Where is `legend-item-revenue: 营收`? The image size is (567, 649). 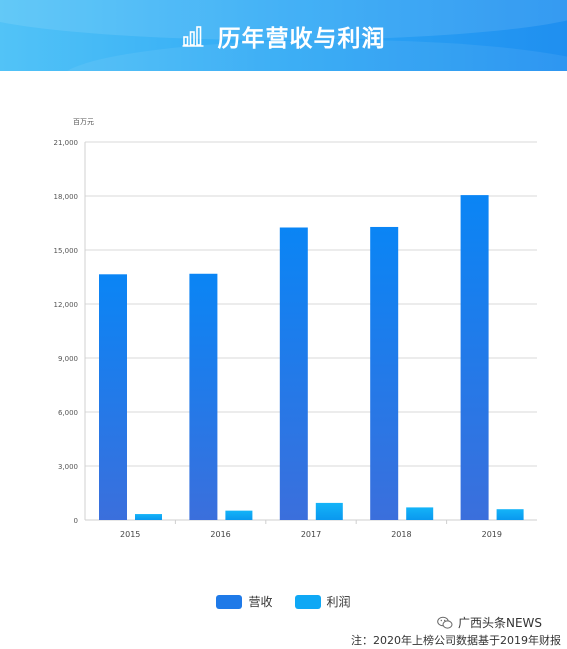
legend-item-revenue: 营收 is located at coordinates (244, 601).